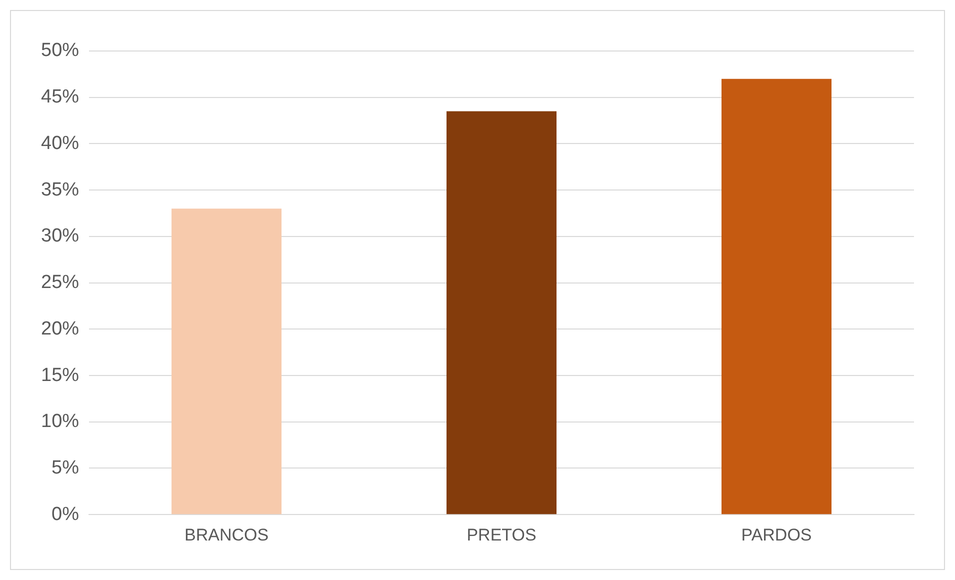 This screenshot has width=955, height=580. I want to click on y-tick-label: 20%, so click(60, 329).